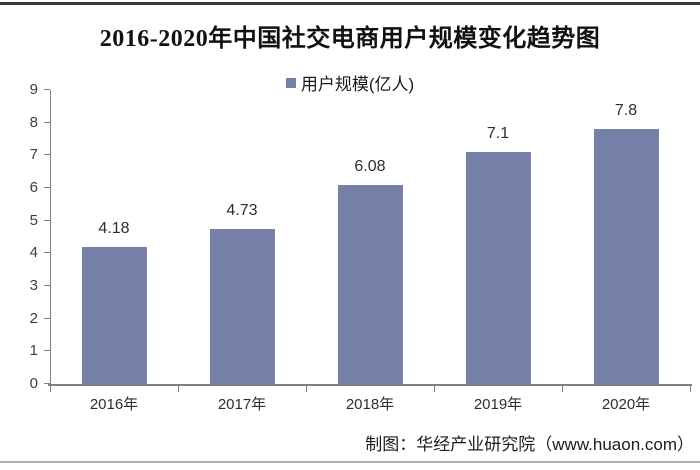 Image resolution: width=700 pixels, height=470 pixels. Describe the element at coordinates (33, 122) in the screenshot. I see `y-tick-label: 8` at that location.